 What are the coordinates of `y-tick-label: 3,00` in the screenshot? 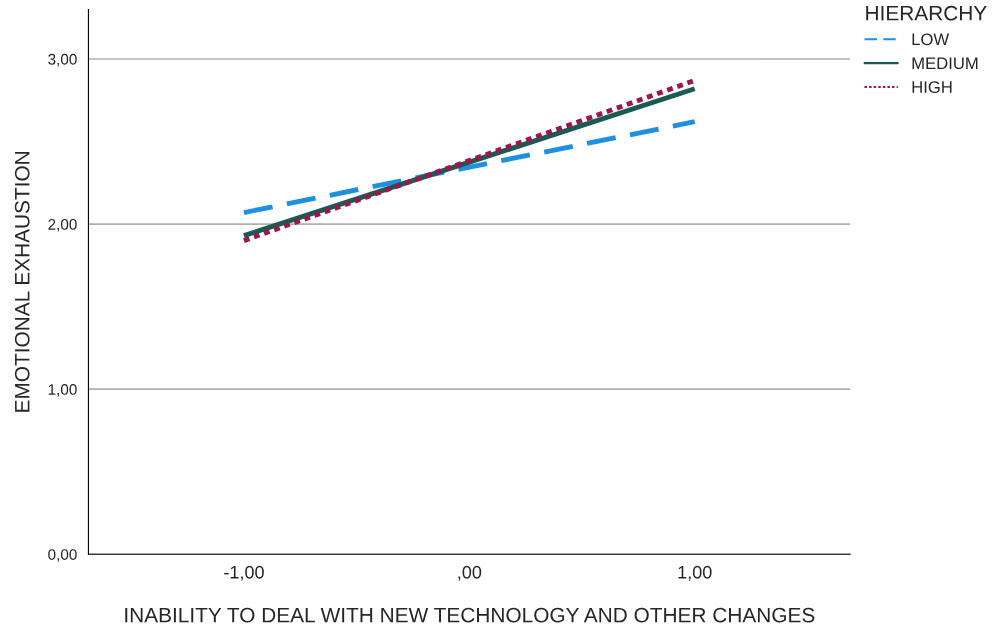 It's located at (62, 60).